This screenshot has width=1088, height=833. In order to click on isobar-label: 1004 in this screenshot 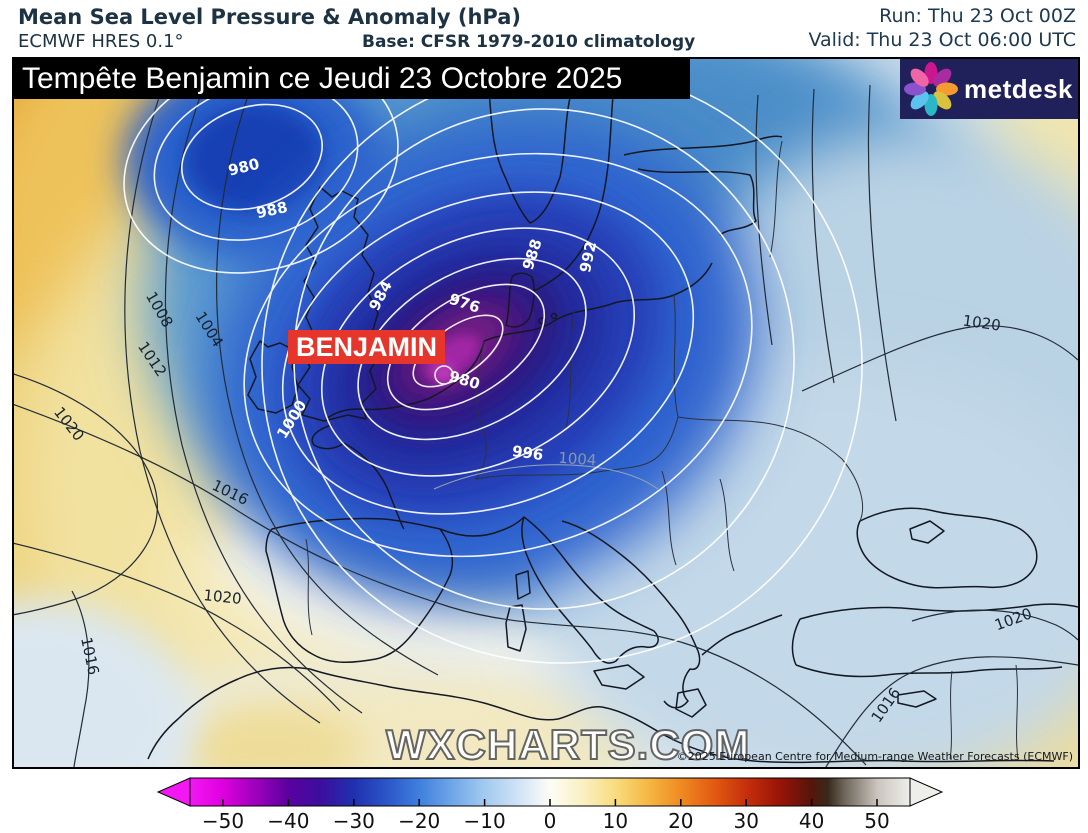, I will do `click(577, 459)`.